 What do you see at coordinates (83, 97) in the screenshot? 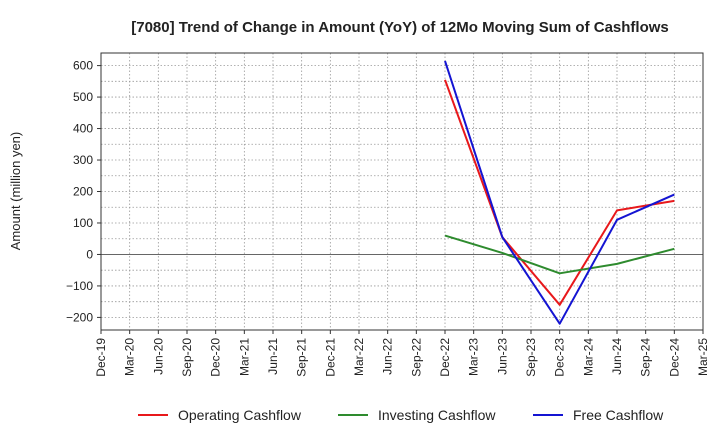
I see `y-tick-label: 500` at bounding box center [83, 97].